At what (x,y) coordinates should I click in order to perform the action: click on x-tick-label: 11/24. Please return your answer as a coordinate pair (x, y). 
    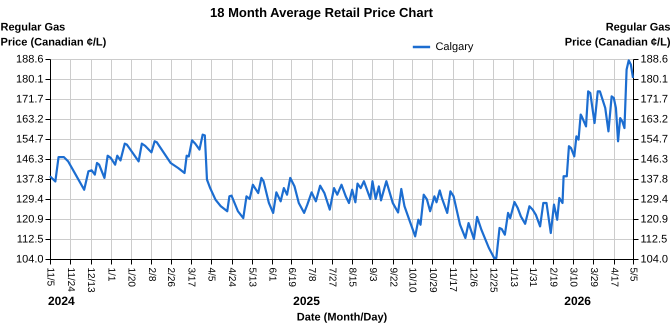
    Looking at the image, I should click on (70, 280).